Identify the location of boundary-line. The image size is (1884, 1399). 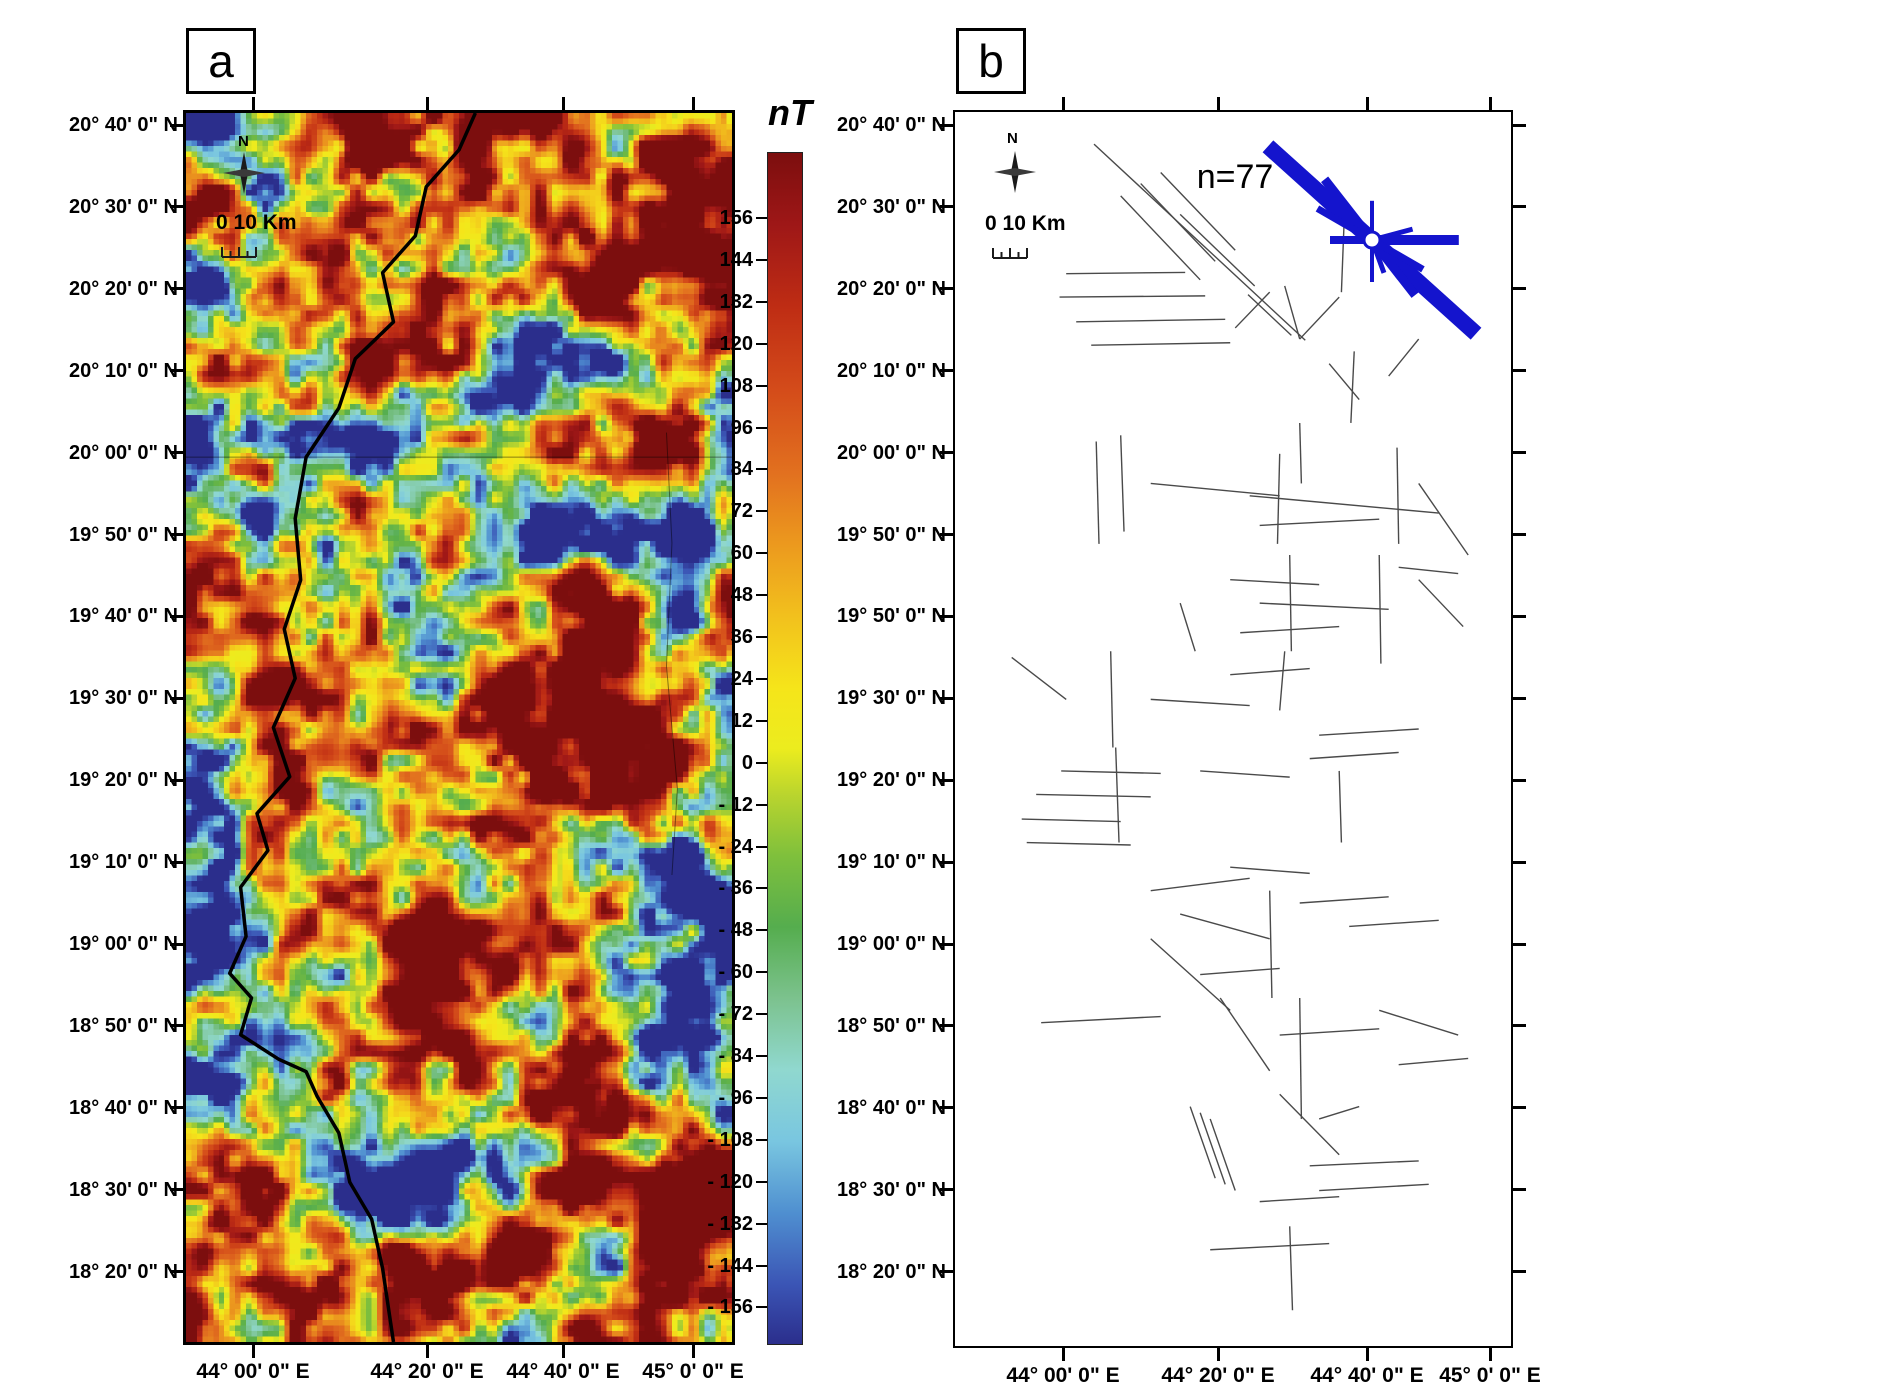
(671, 654).